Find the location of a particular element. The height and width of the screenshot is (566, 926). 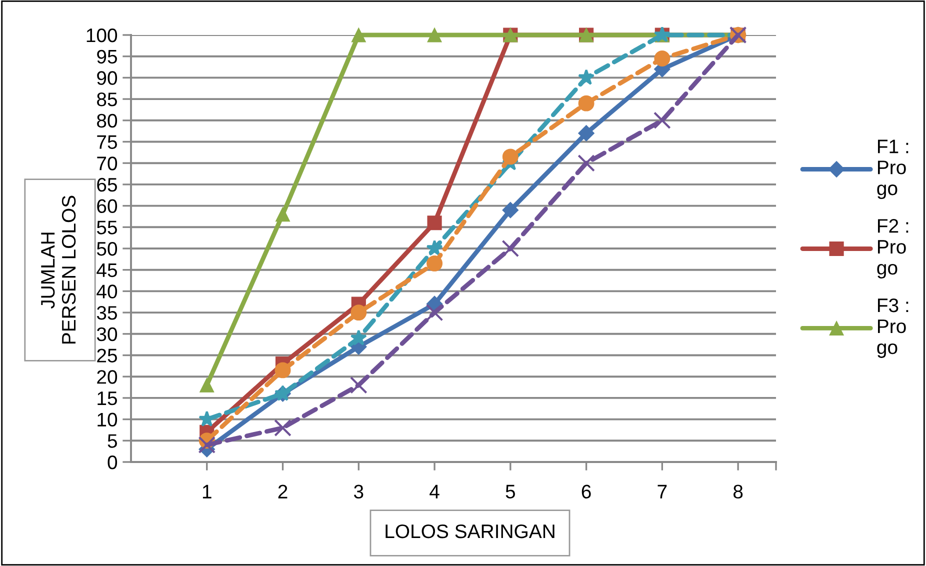

legend-label: F2 : Pro go is located at coordinates (892, 249).